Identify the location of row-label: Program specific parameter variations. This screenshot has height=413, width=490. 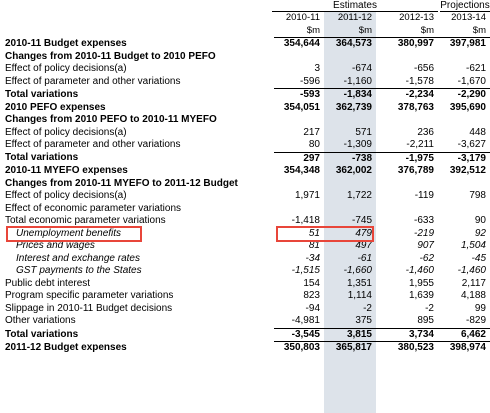
(89, 295).